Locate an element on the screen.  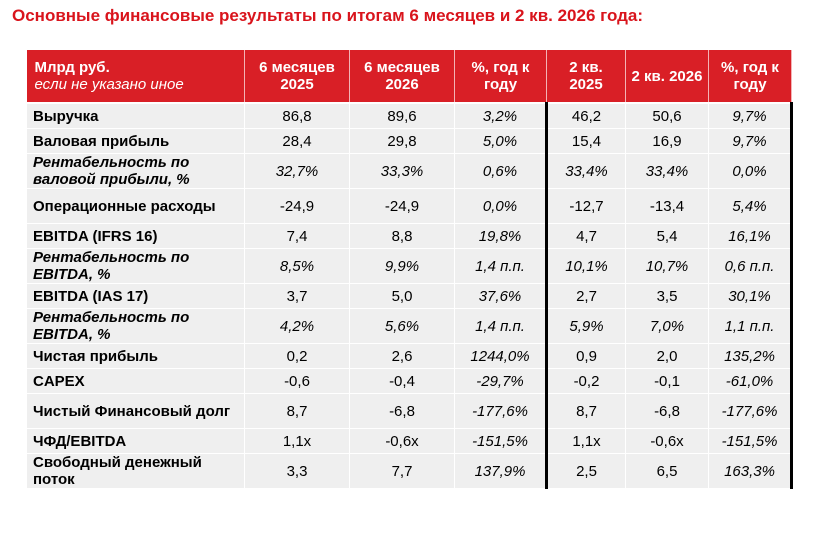
value-q2-2026: 16,9 is located at coordinates (667, 141).